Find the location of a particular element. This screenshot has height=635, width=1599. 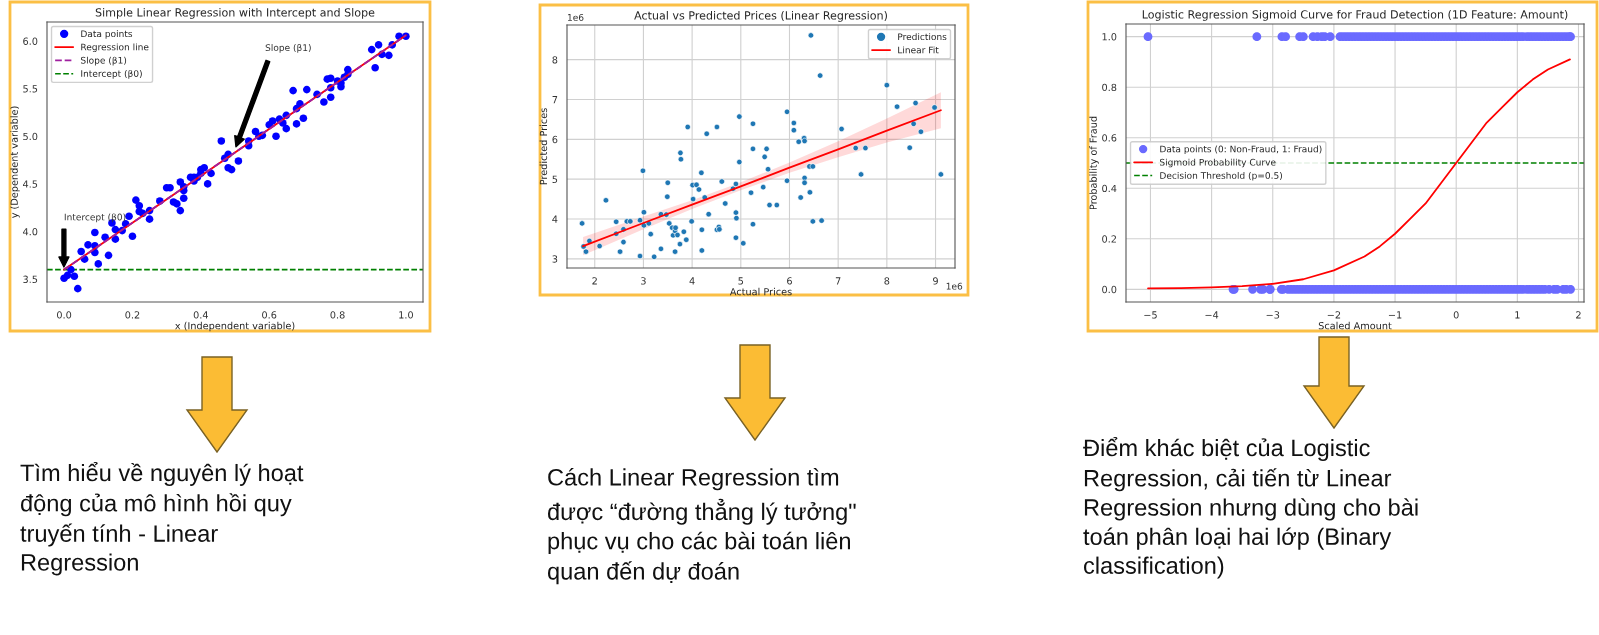

chart-title: Logistic Regression Sigmoid Curve for Fraud Detection (1D Feature: Amount) is located at coordinates (1355, 15).